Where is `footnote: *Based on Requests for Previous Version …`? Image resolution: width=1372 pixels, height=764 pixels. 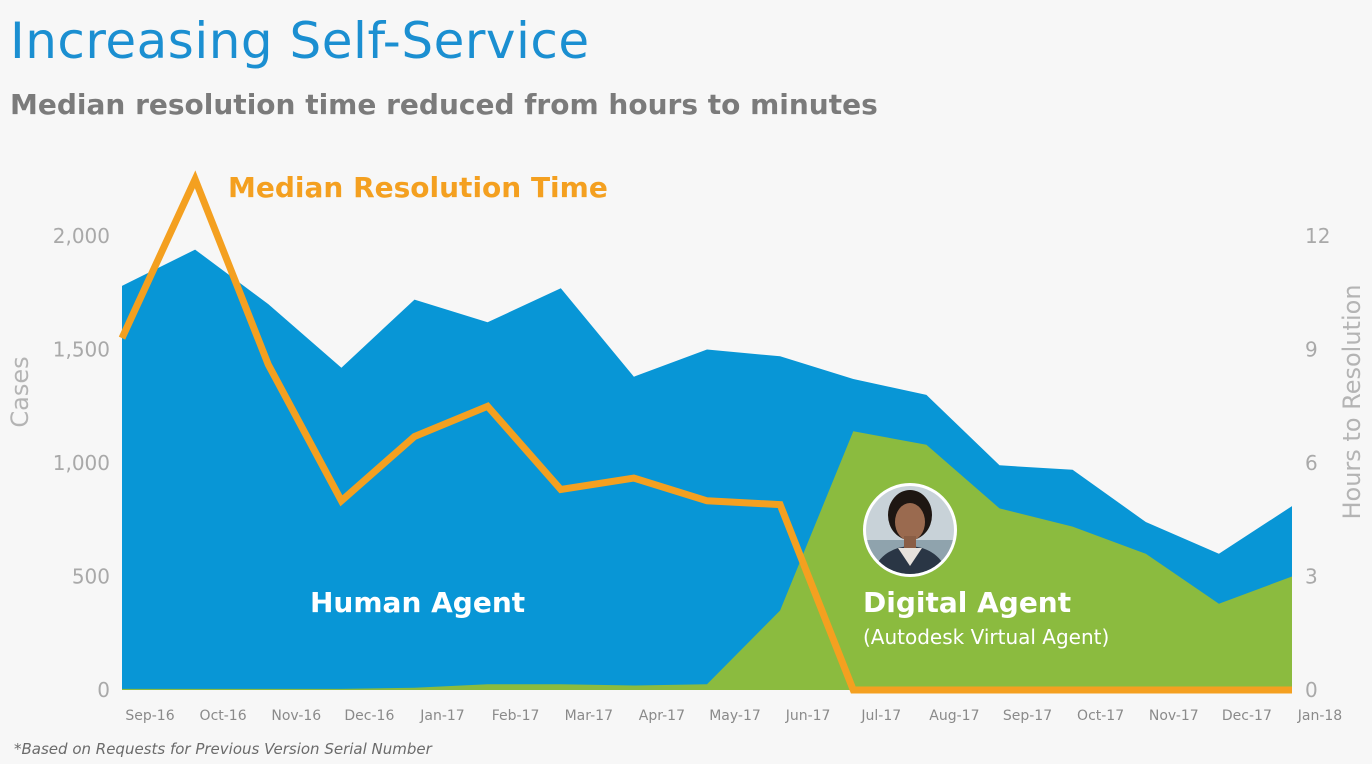 footnote: *Based on Requests for Previous Version … is located at coordinates (223, 749).